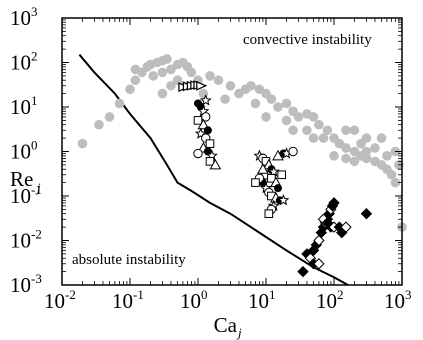 The image size is (423, 340). What do you see at coordinates (26, 284) in the screenshot?
I see `y-tick-label: 10⁻³` at bounding box center [26, 284].